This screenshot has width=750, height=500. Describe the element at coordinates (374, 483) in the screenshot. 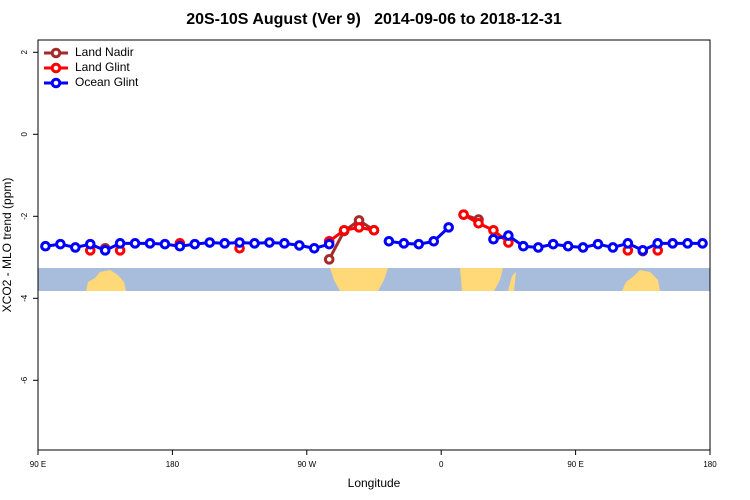

I see `x-axis-label: Longitude` at that location.